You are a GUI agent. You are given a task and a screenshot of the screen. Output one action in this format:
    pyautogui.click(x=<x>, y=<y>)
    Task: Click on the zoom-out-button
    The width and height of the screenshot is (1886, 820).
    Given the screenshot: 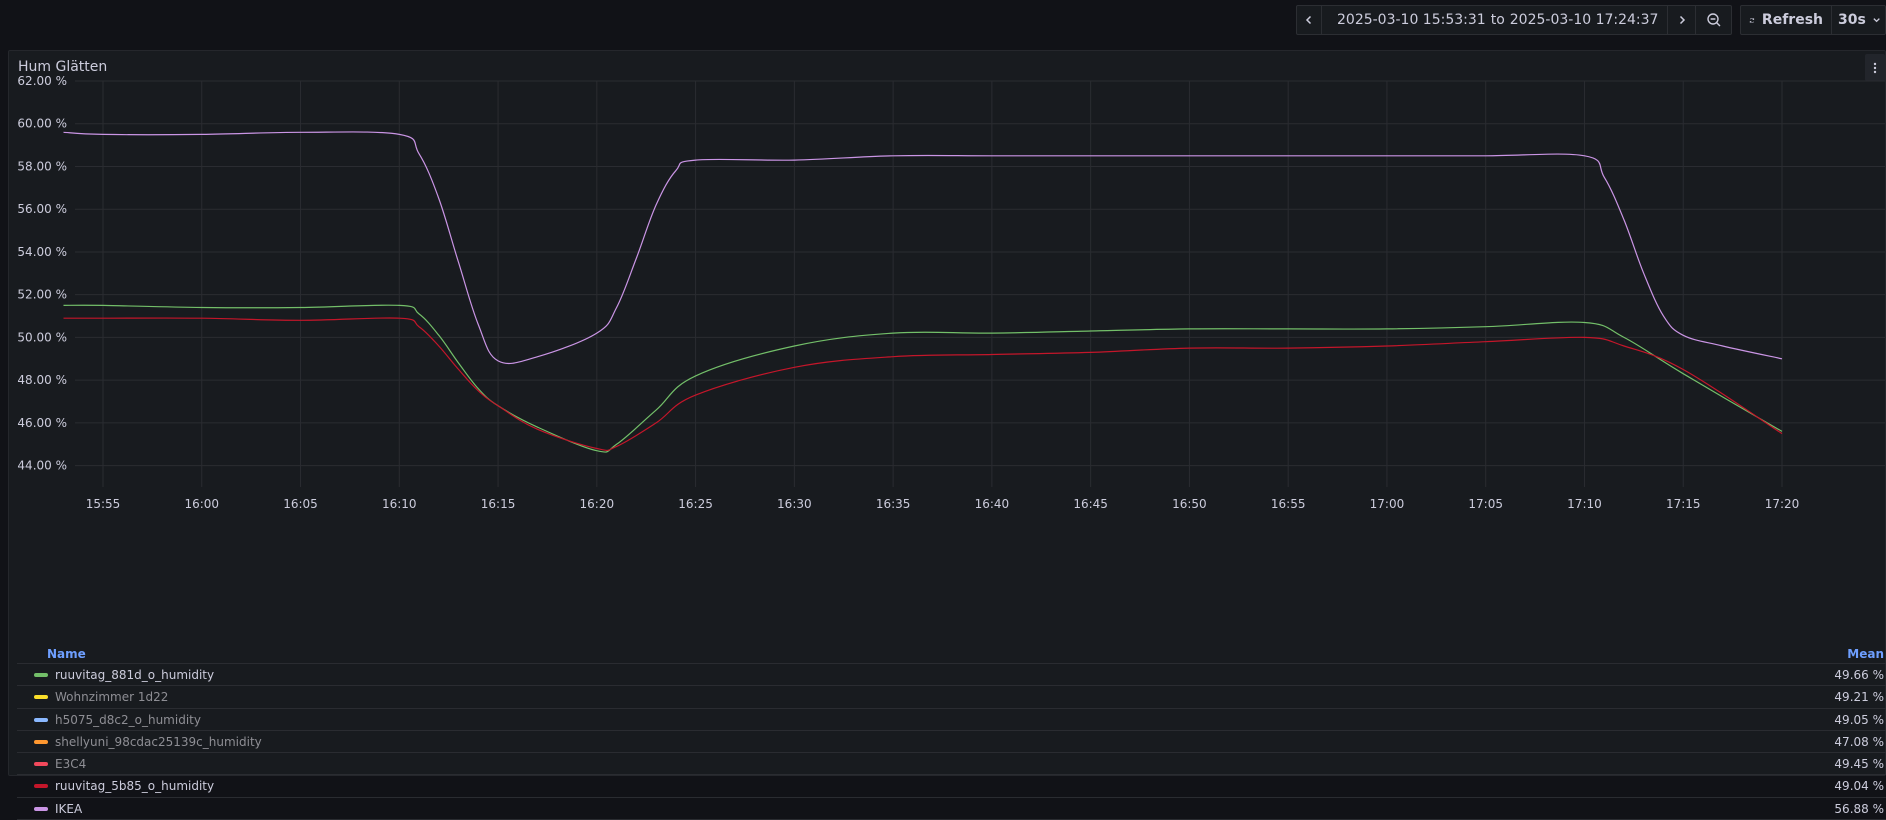 What is the action you would take?
    pyautogui.click(x=1713, y=20)
    